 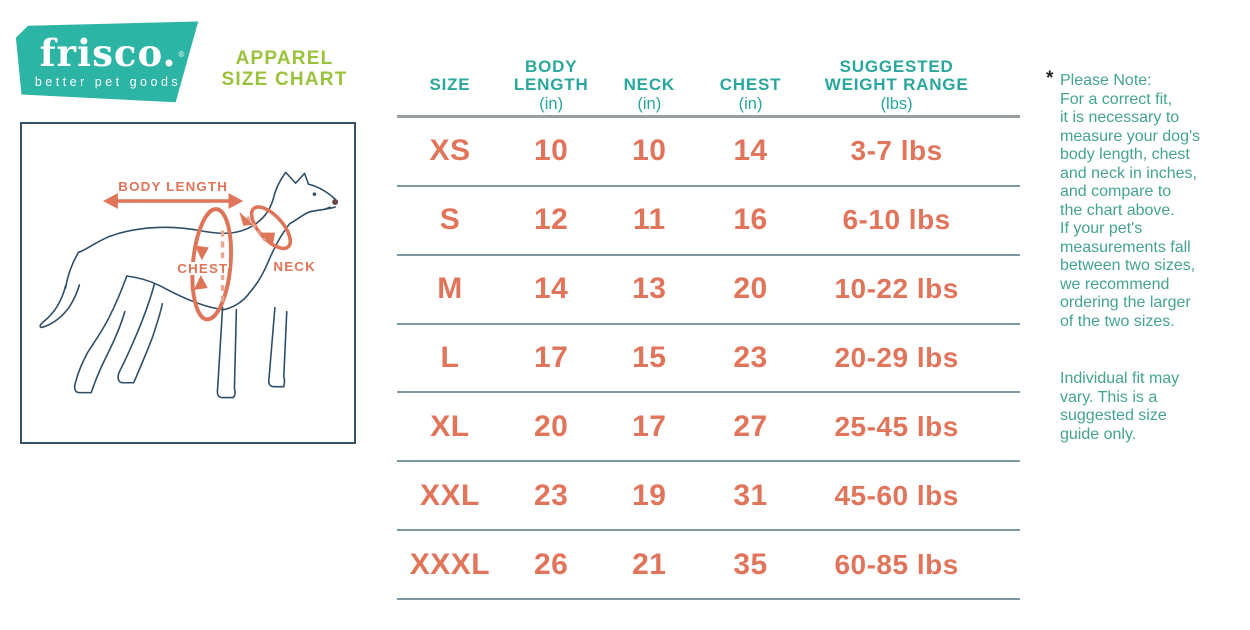 What do you see at coordinates (112, 53) in the screenshot?
I see `brand-name: frisco. ®` at bounding box center [112, 53].